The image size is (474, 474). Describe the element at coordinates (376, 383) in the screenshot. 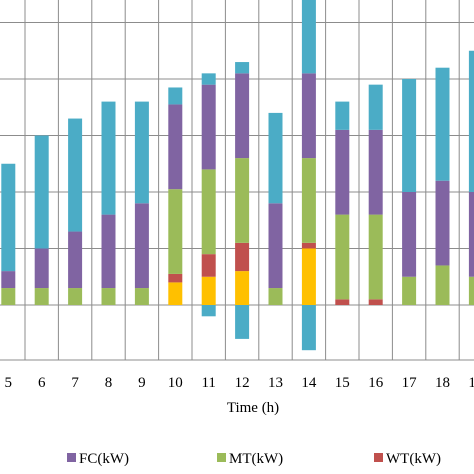

I see `x-tick-label: 16` at that location.